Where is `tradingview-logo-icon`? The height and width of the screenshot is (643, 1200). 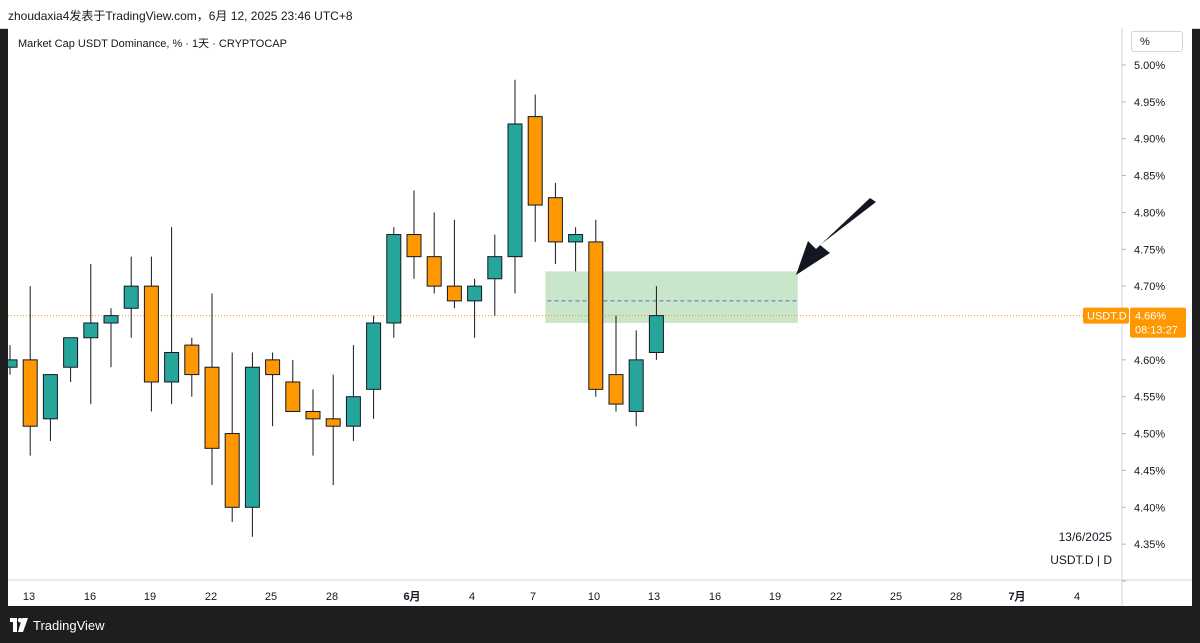 tradingview-logo-icon is located at coordinates (19, 625).